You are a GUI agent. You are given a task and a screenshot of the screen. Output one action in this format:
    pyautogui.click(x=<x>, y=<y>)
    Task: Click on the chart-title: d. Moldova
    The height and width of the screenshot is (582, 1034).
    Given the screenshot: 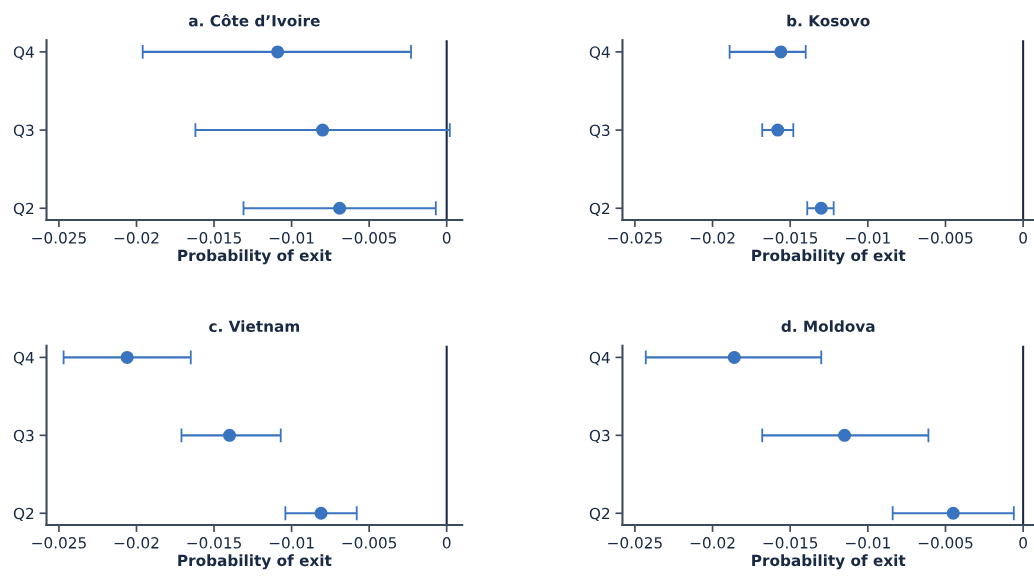 What is the action you would take?
    pyautogui.click(x=828, y=326)
    